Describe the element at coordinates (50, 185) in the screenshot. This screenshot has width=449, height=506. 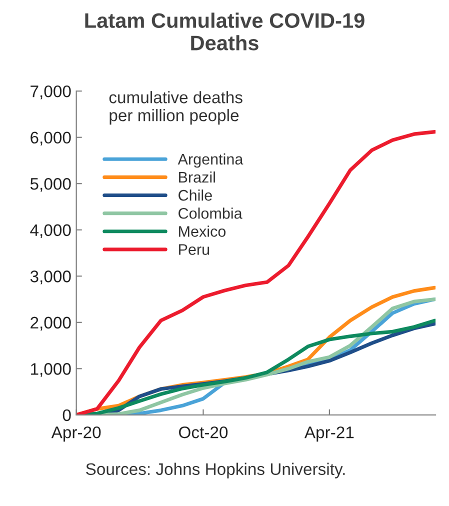
I see `y-tick-label: 5,000` at that location.